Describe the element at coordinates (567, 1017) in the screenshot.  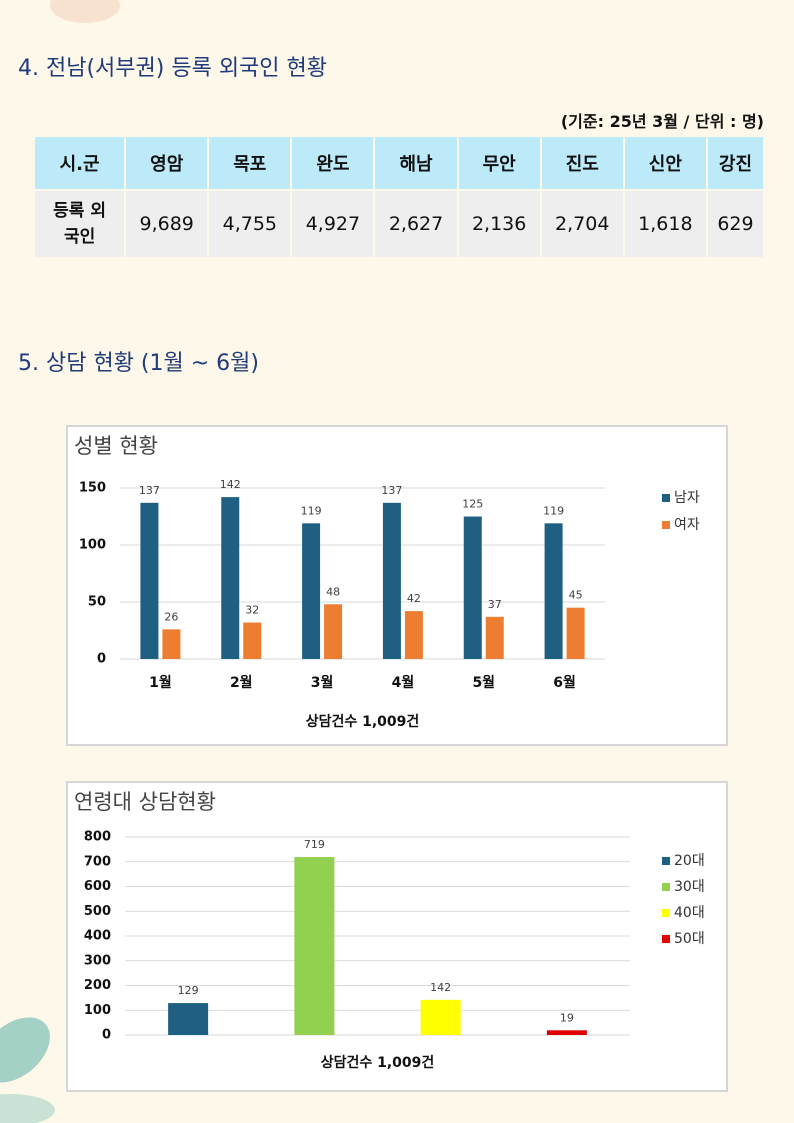
I see `value-label: 19` at that location.